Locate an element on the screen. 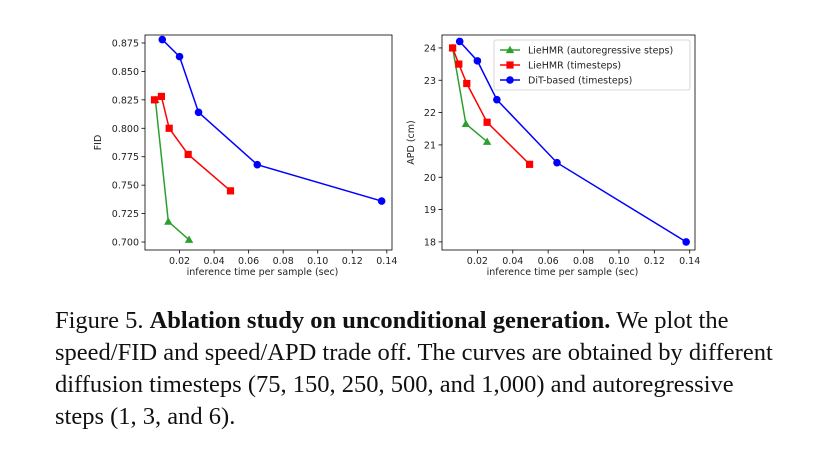  fid-x-tick-label: 0.02 is located at coordinates (179, 261).